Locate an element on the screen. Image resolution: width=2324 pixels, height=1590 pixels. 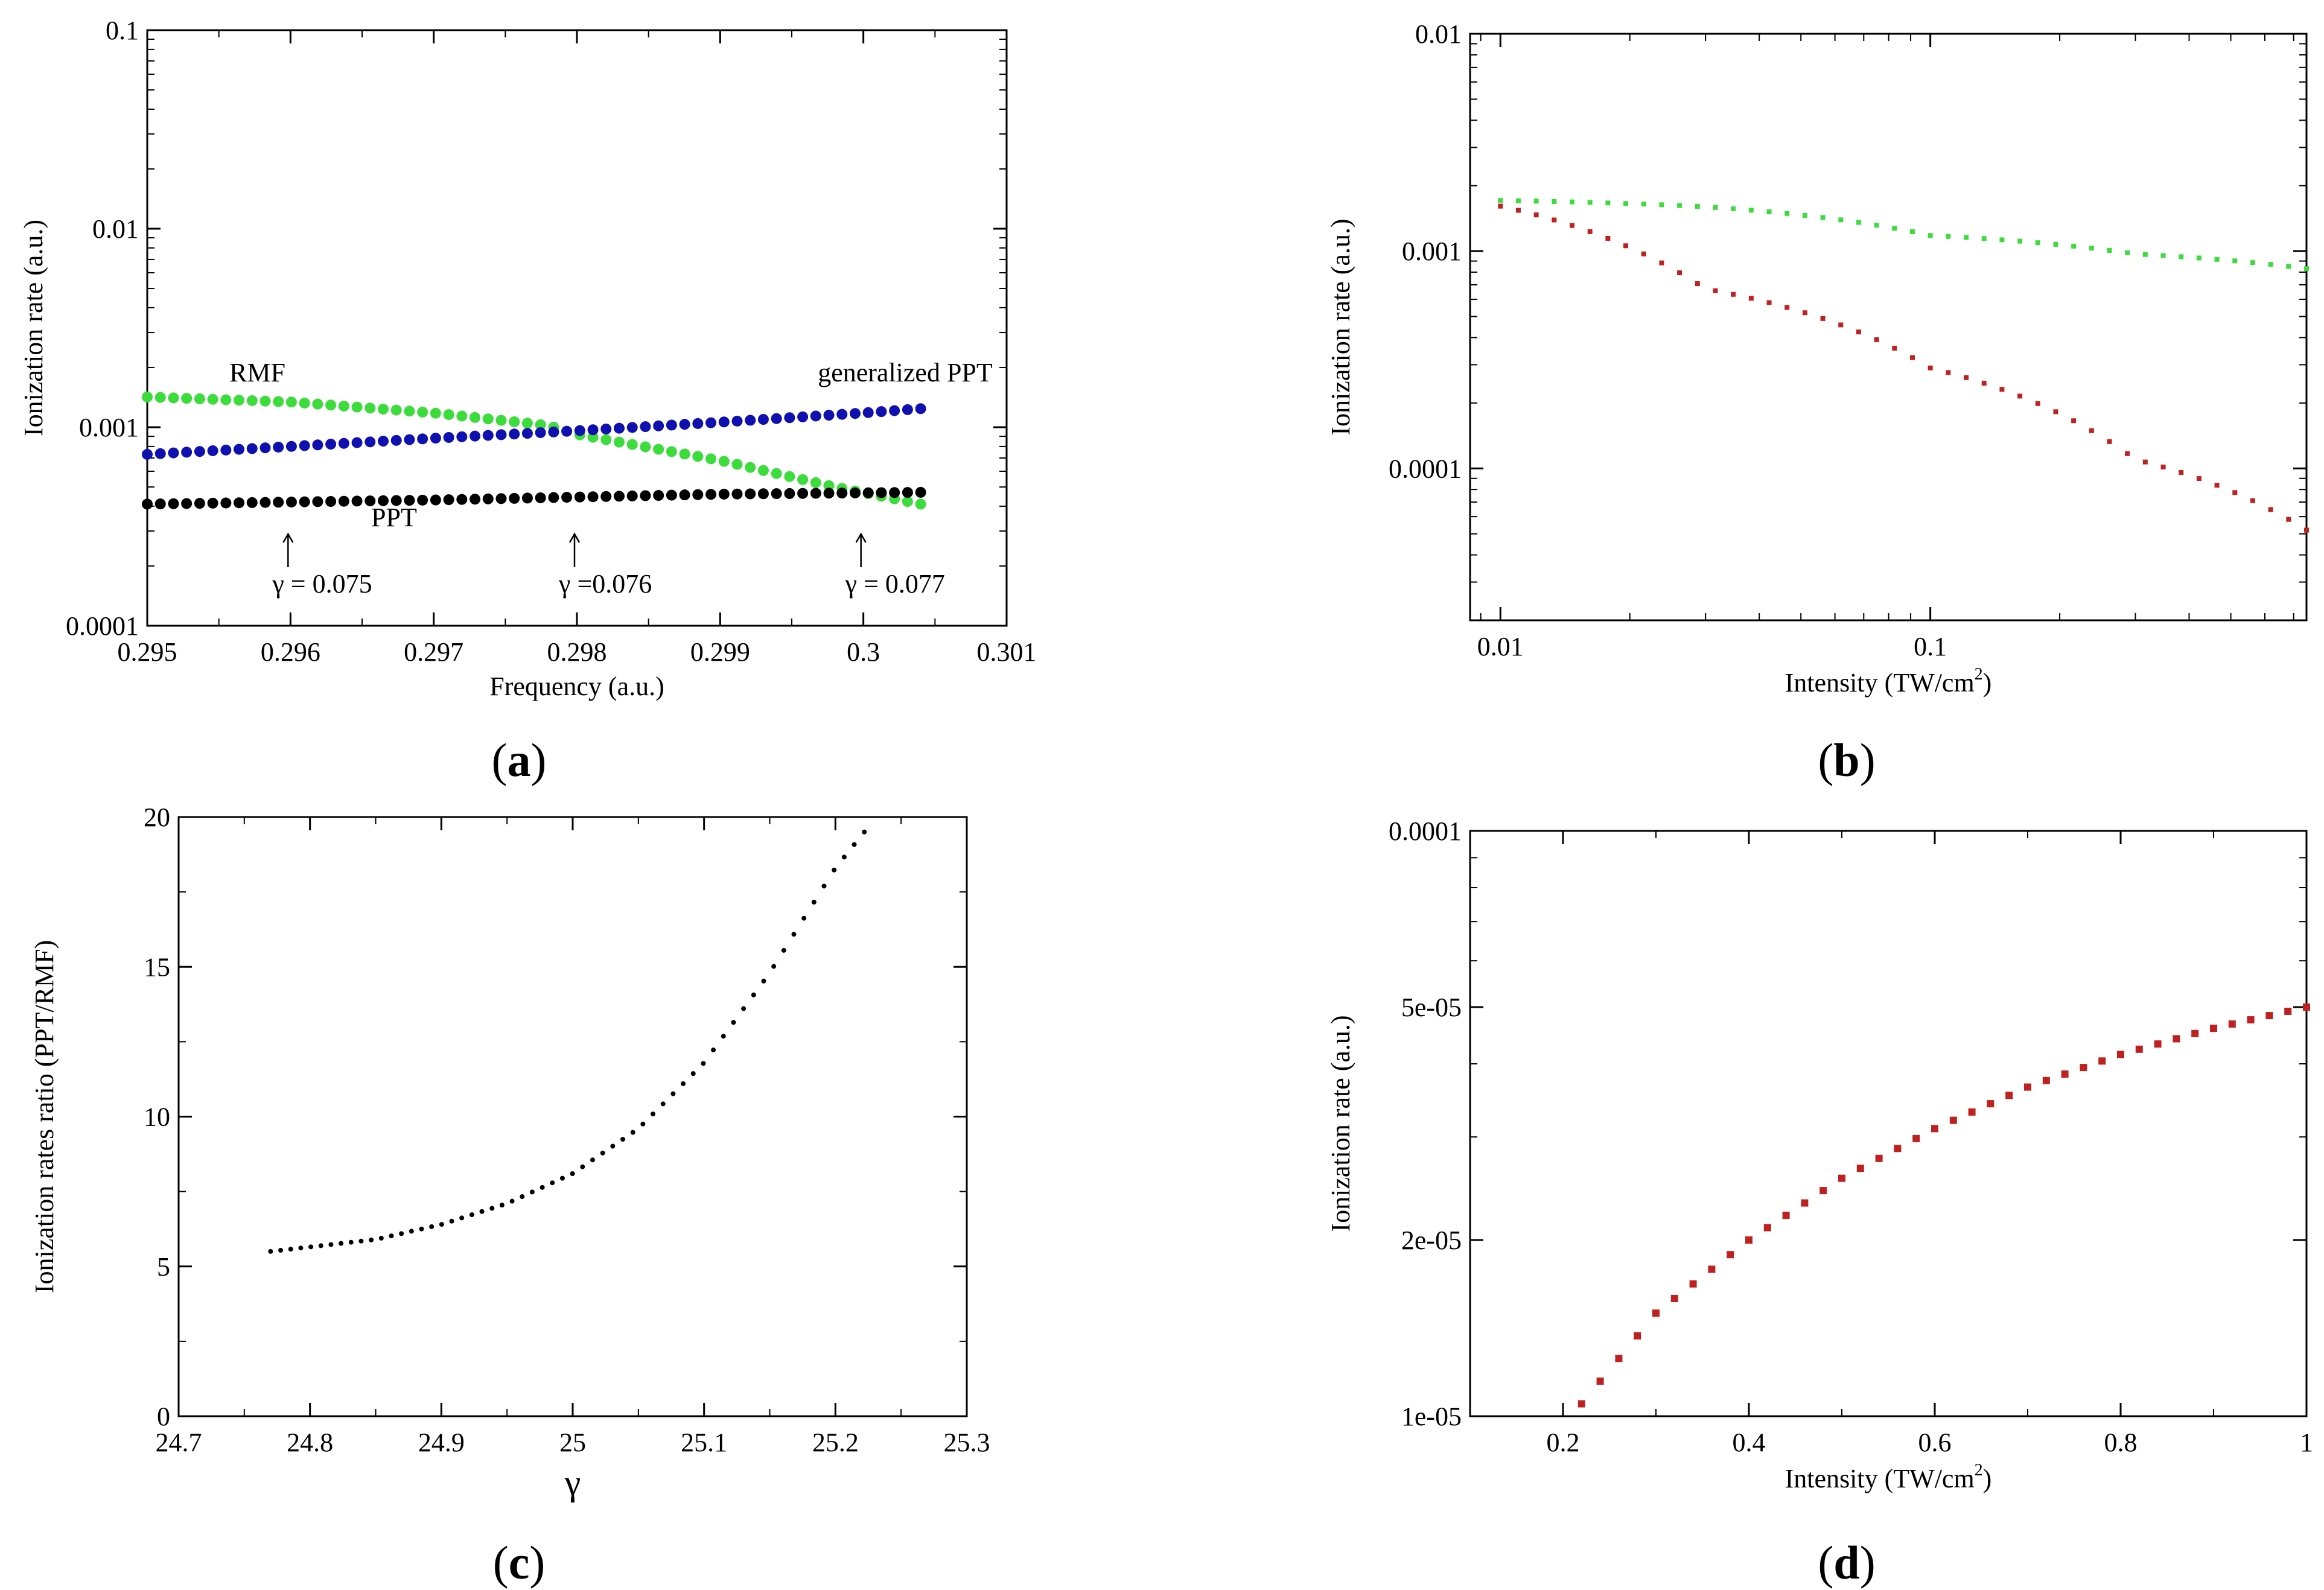
series-ppt is located at coordinates (534, 498).